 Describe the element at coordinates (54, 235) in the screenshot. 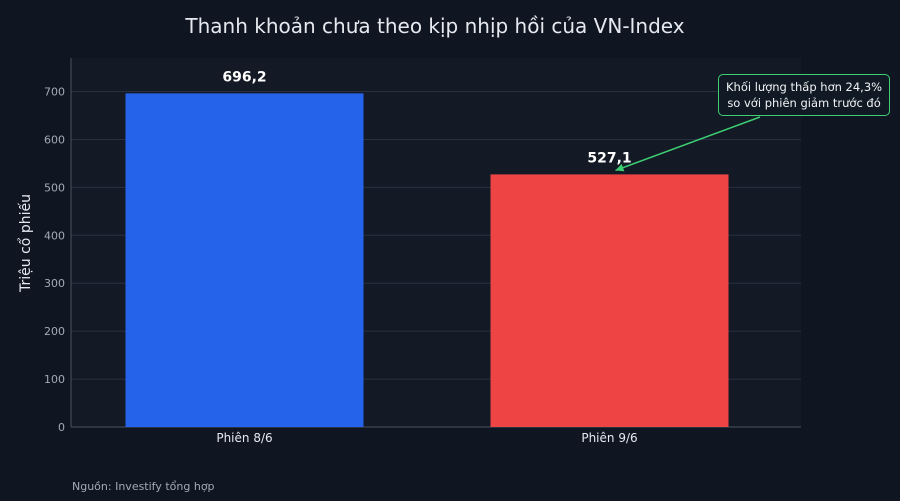

I see `y-tick-label: 400` at that location.